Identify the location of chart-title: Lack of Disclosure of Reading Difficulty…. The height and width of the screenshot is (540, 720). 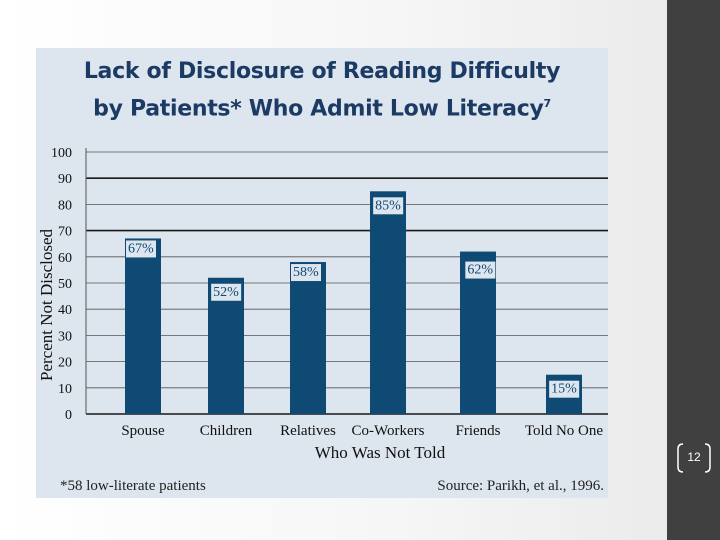
(322, 90).